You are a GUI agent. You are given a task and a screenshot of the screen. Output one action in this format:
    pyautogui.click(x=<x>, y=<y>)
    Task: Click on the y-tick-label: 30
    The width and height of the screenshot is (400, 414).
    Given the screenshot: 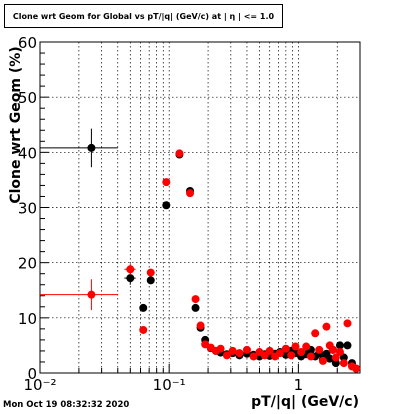 What is the action you would take?
    pyautogui.click(x=27, y=209)
    